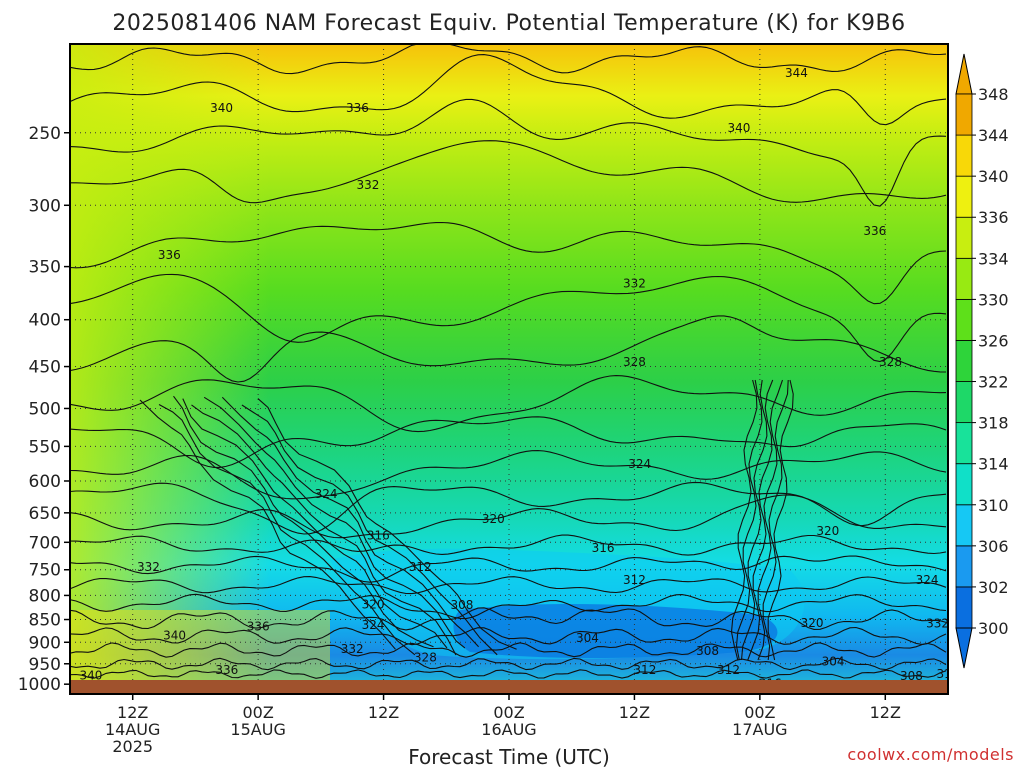  I want to click on colorbar-label: 336, so click(993, 217).